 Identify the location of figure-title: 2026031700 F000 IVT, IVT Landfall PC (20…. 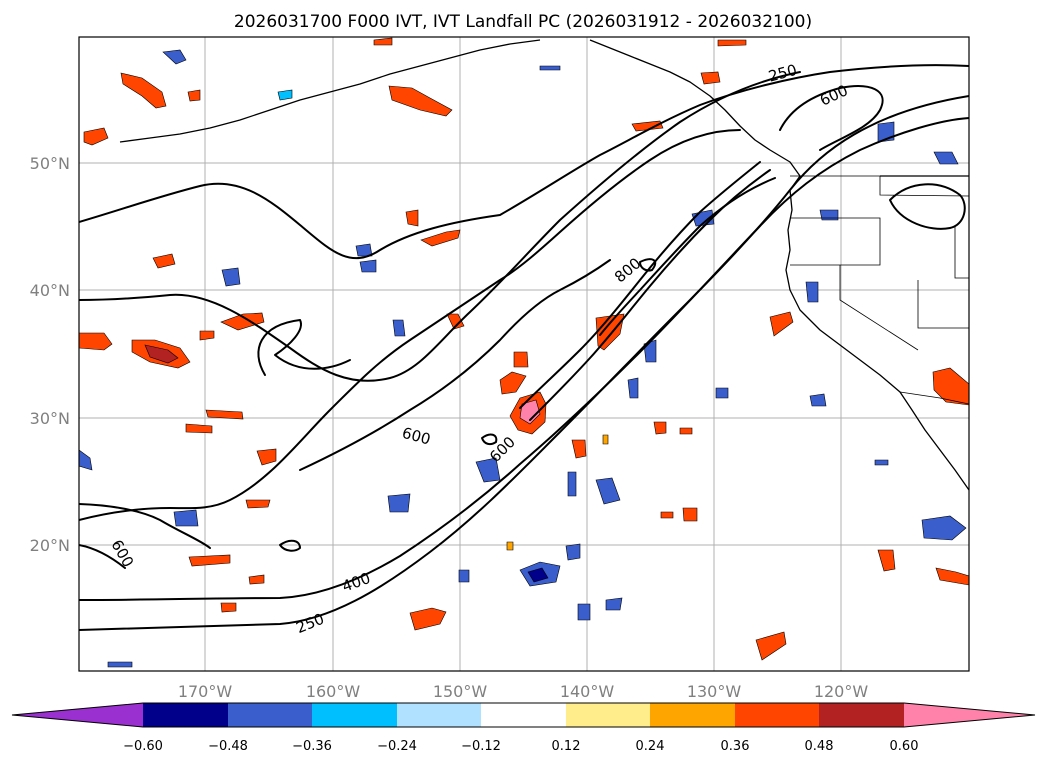
(523, 22).